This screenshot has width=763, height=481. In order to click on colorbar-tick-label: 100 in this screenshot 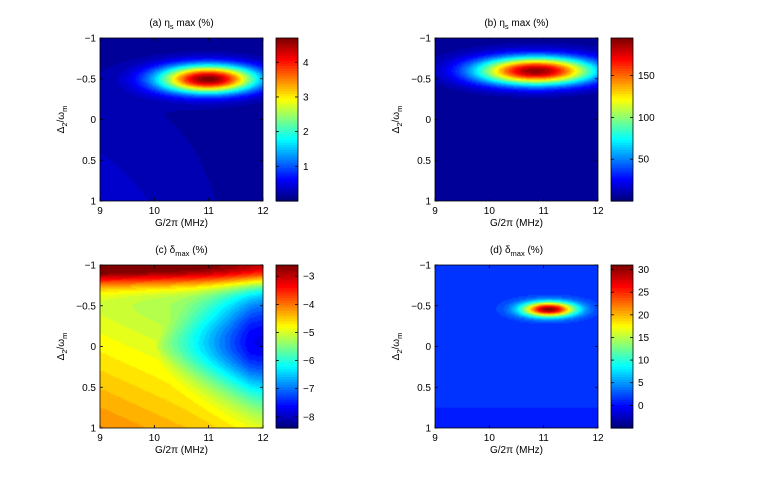, I will do `click(646, 118)`.